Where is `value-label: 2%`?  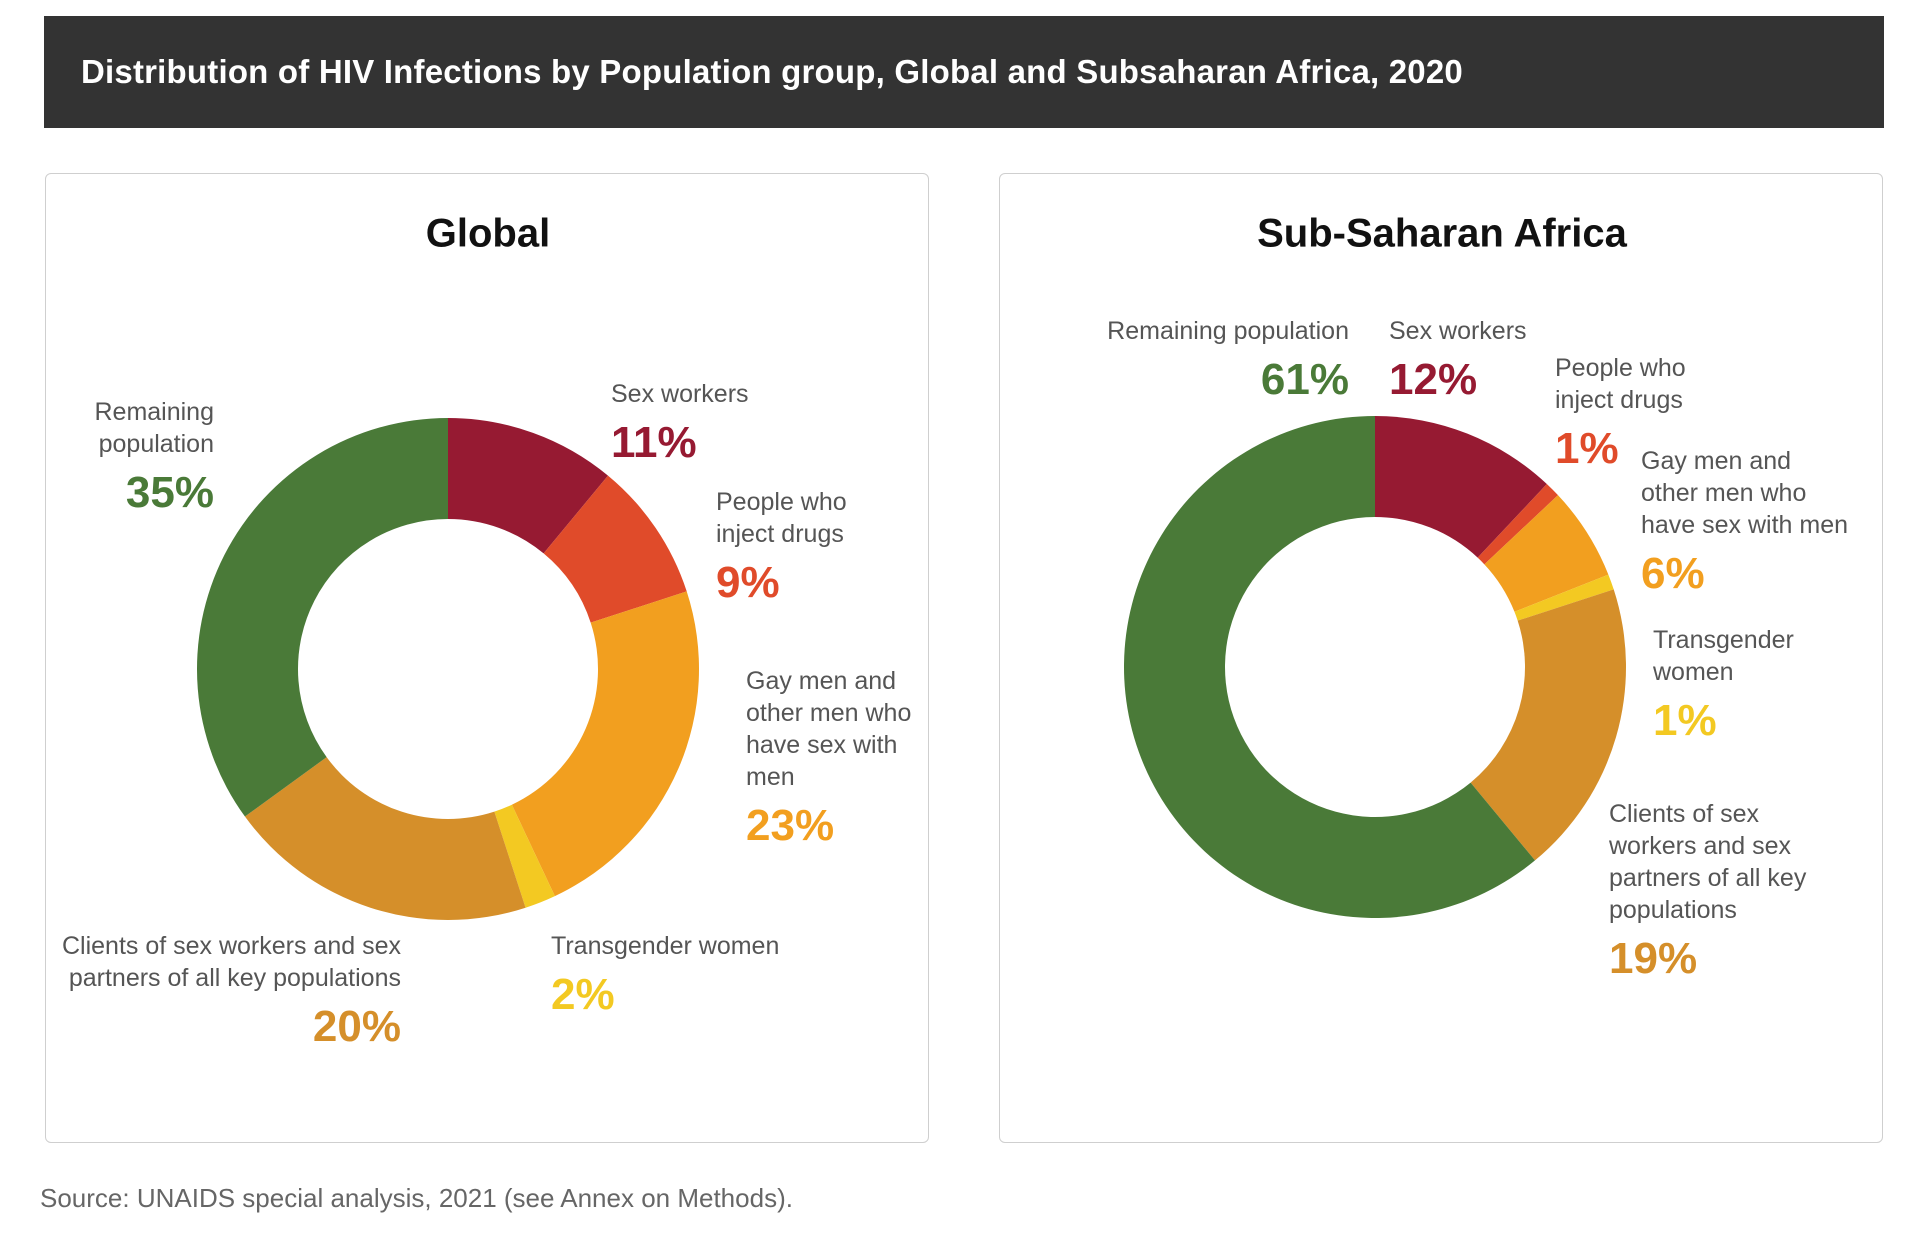
value-label: 2% is located at coordinates (583, 994).